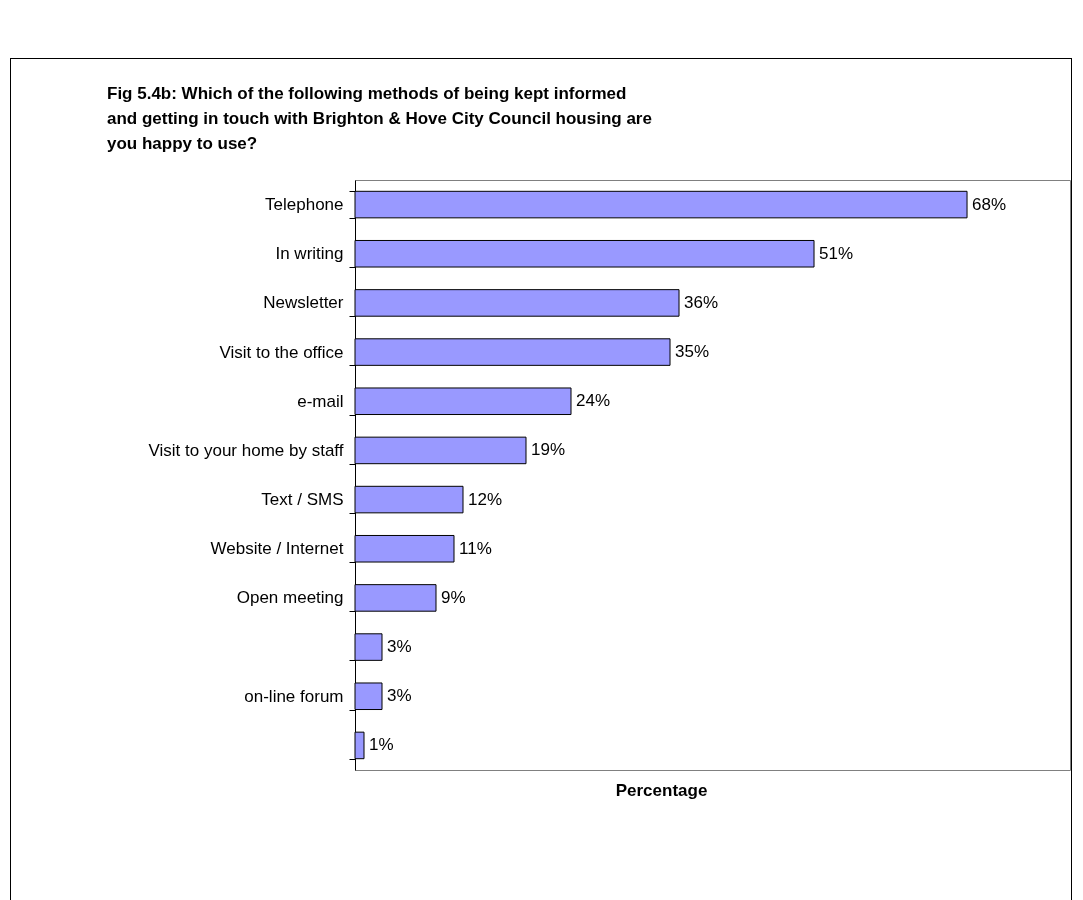 This screenshot has height=900, width=1083. What do you see at coordinates (692, 352) in the screenshot?
I see `data-label: 35%` at bounding box center [692, 352].